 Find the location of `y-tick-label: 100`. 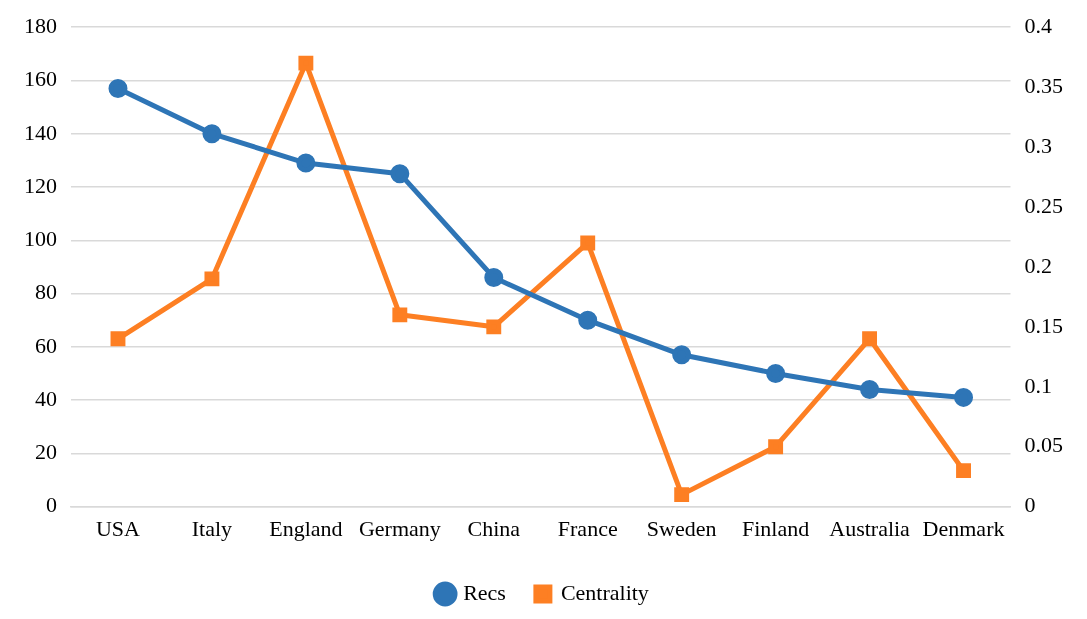

y-tick-label: 100 is located at coordinates (40, 239).